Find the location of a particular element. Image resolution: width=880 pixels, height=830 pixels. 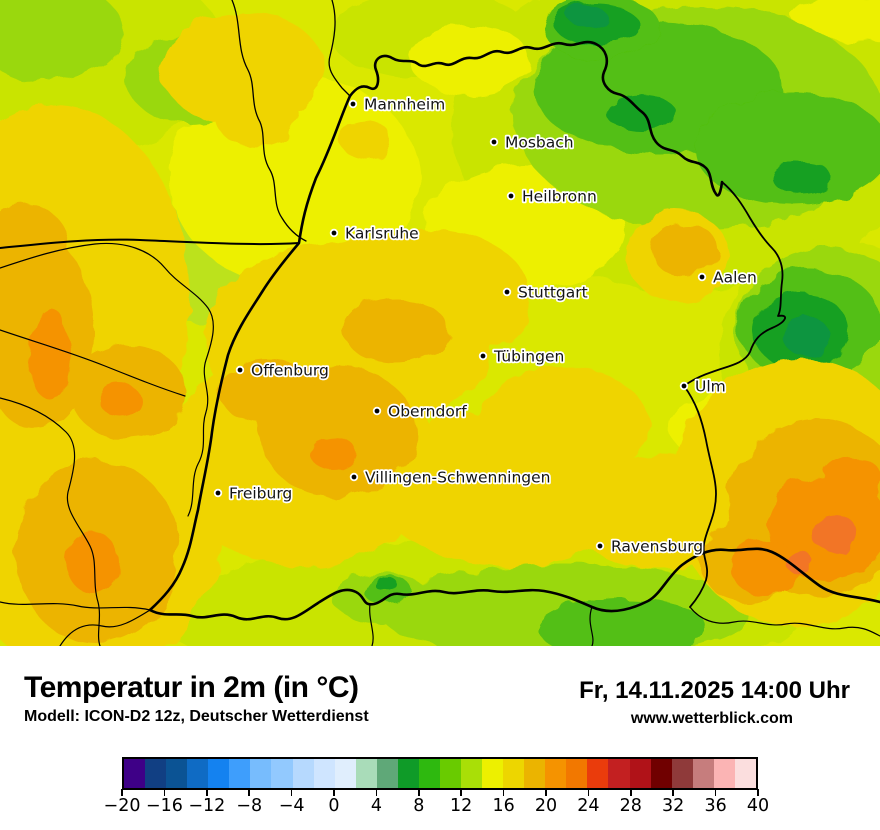

border-swiss-c is located at coordinates (591, 626).